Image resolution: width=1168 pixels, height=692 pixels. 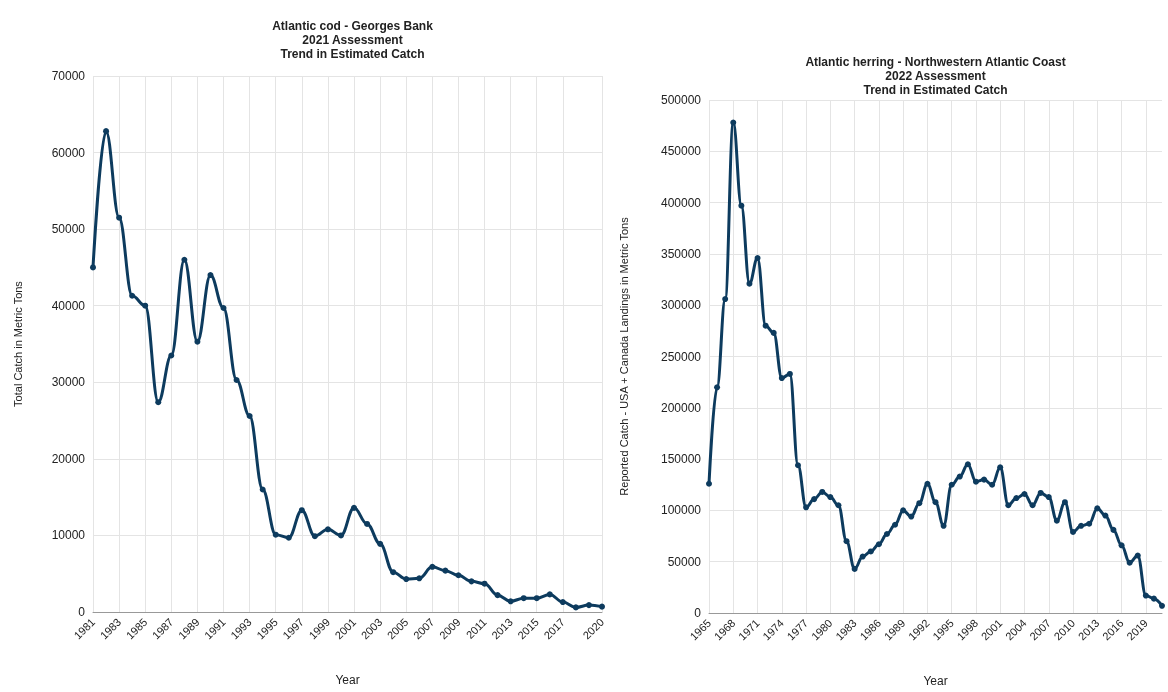 I want to click on y-tick-label: 200000, so click(x=681, y=407).